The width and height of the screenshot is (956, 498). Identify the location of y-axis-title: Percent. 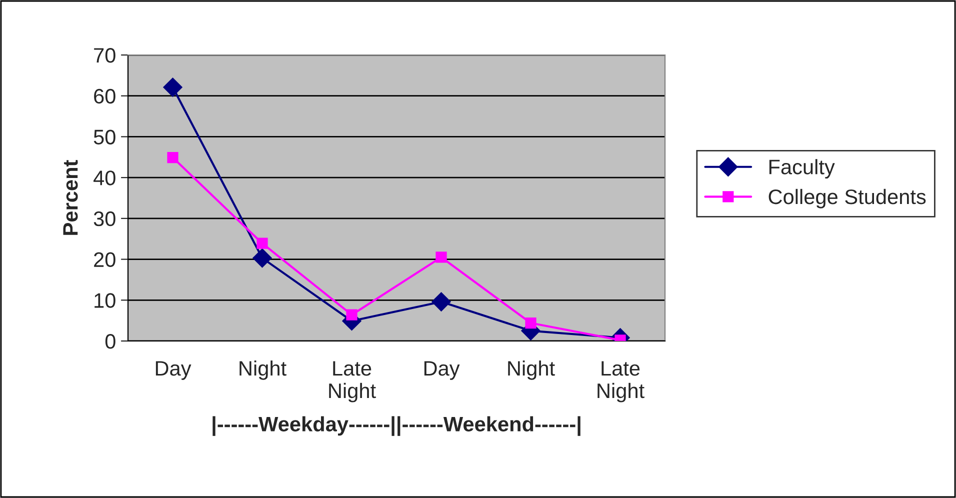
(70, 197).